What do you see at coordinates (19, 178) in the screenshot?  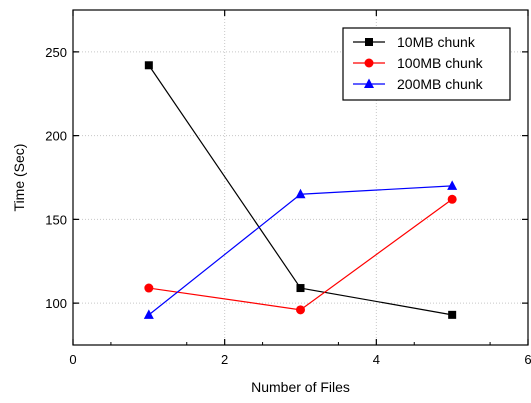 I see `y-axis-label: Time (Sec)` at bounding box center [19, 178].